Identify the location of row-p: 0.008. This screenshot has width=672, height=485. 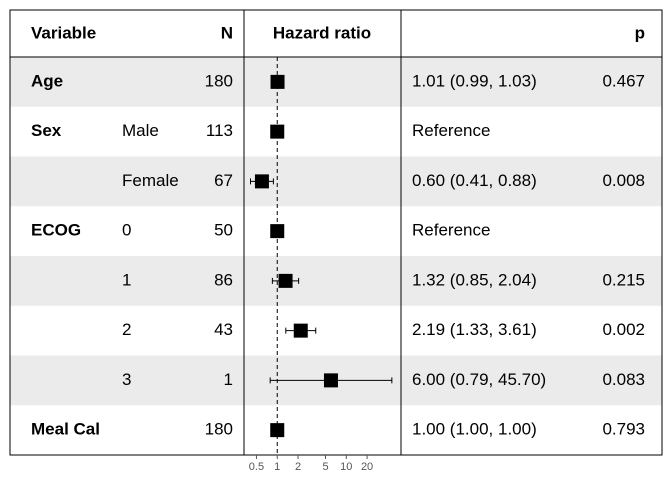
(623, 180).